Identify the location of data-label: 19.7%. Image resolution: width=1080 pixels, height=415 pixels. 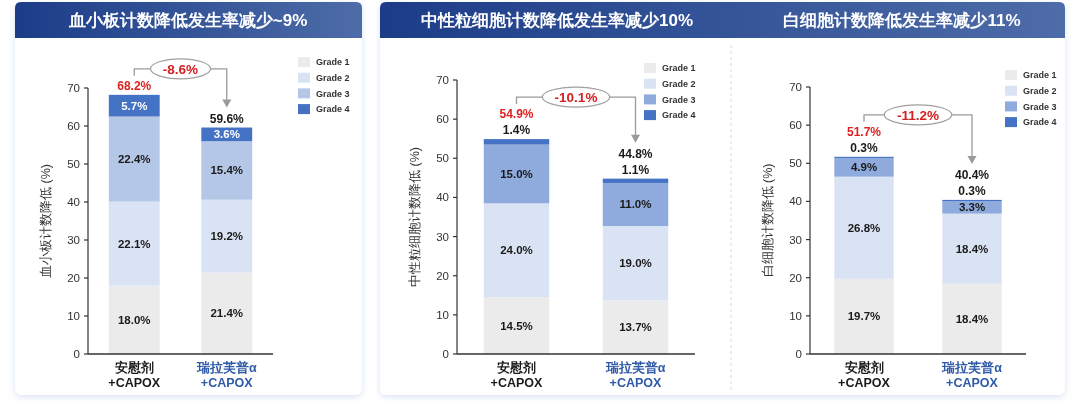
(864, 316).